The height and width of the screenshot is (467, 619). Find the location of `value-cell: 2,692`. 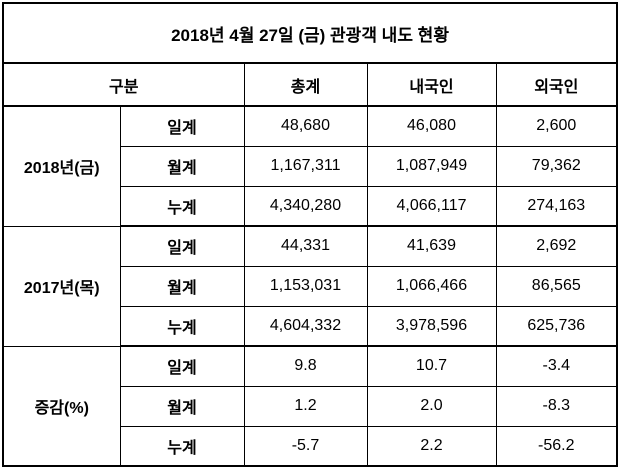

value-cell: 2,692 is located at coordinates (556, 246).